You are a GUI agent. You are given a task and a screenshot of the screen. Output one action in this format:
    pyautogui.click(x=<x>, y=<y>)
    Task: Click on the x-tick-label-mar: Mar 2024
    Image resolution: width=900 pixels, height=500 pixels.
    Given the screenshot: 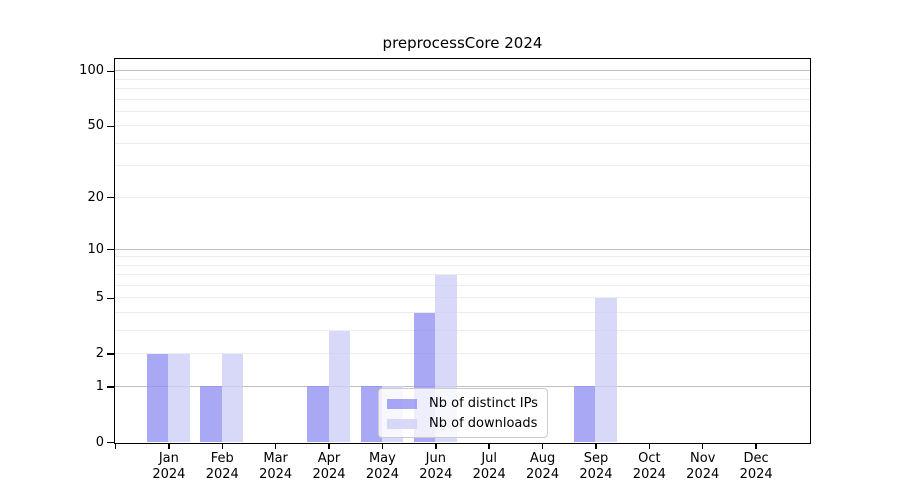 What is the action you would take?
    pyautogui.click(x=276, y=467)
    